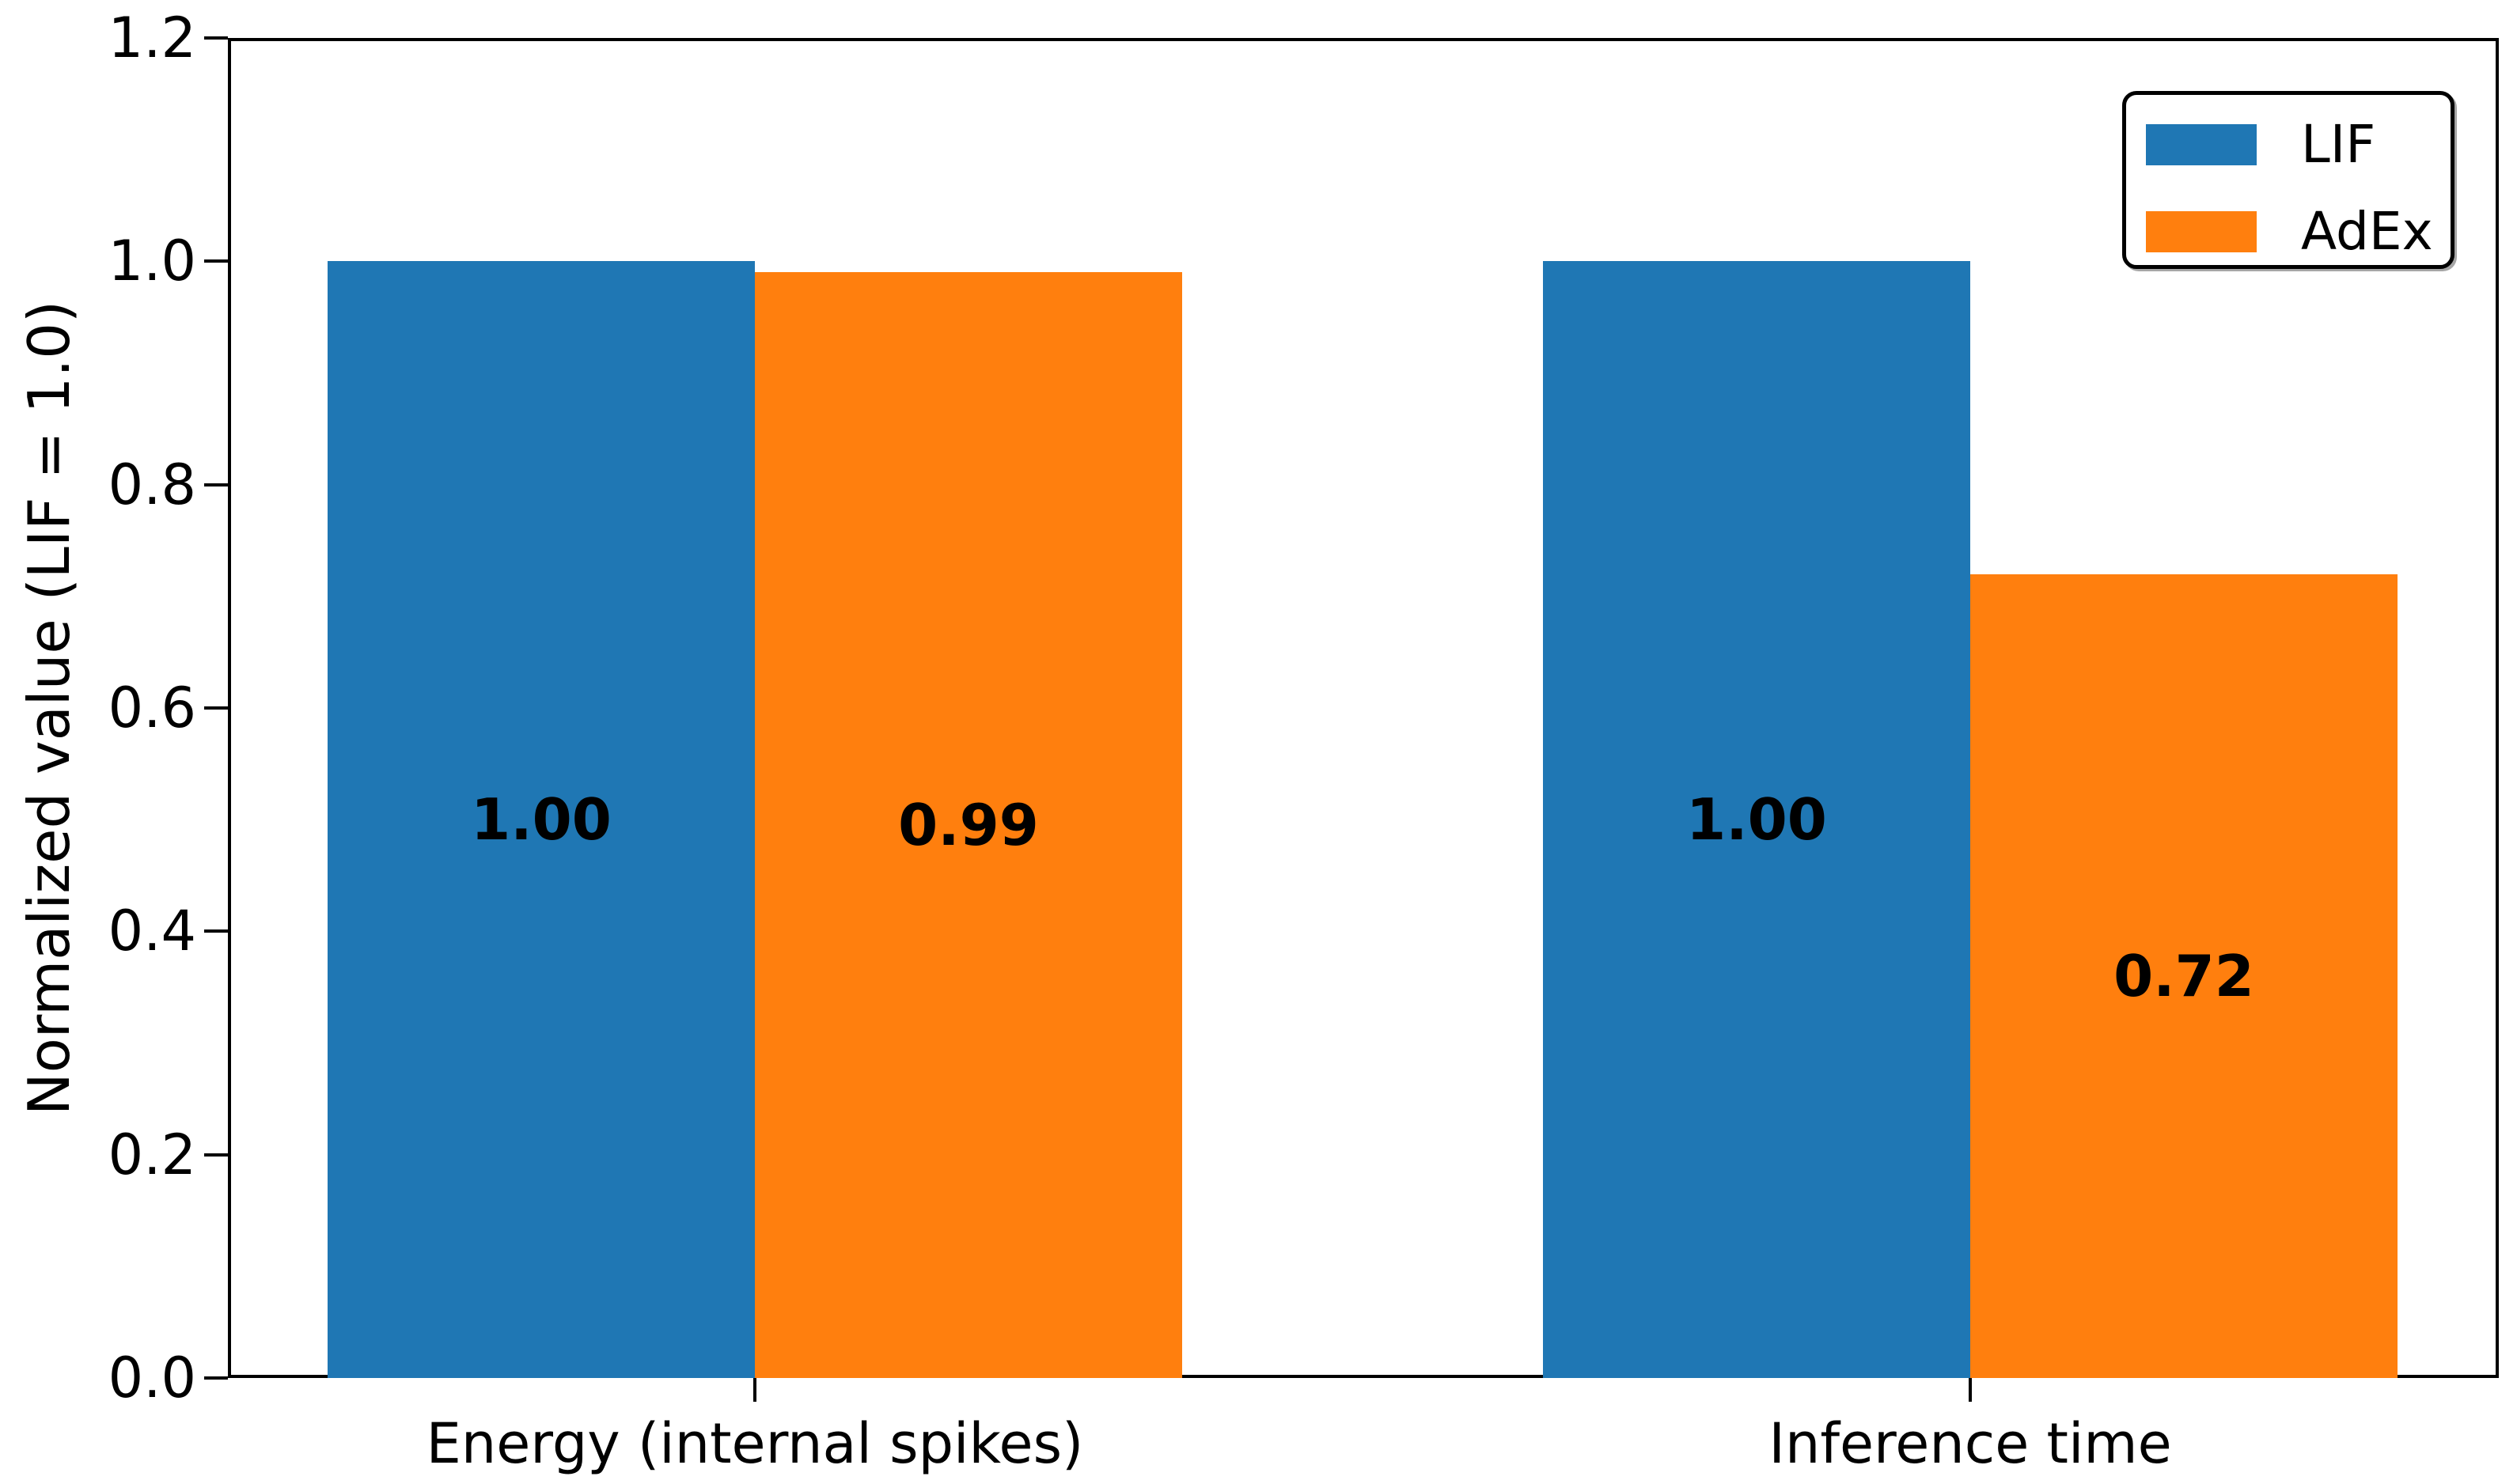 This screenshot has width=2517, height=1484. I want to click on y-tick-label: 0.8, so click(152, 484).